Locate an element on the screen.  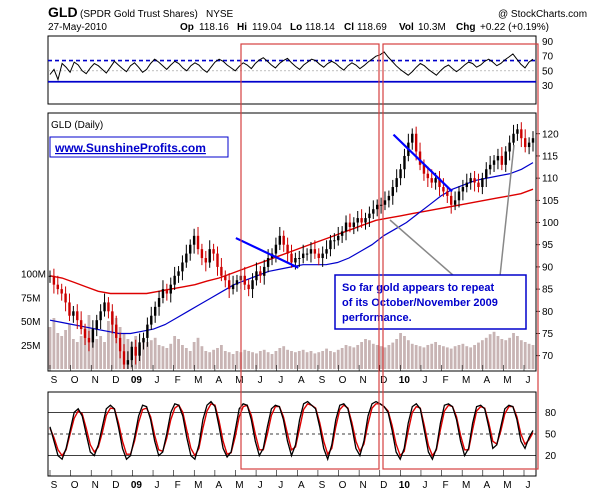
op-label: Op is located at coordinates (187, 27).